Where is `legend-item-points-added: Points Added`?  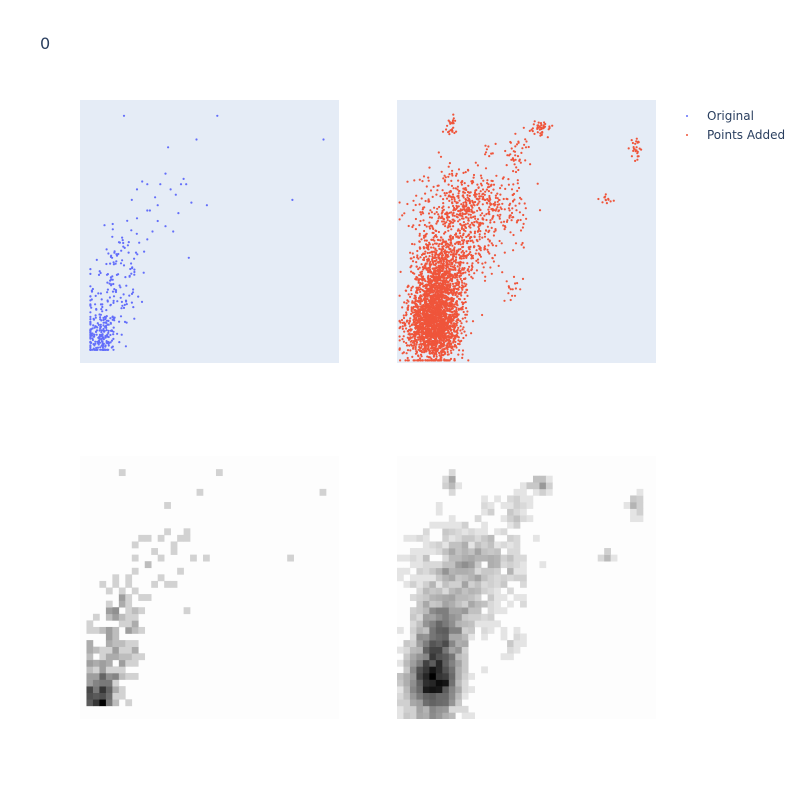
legend-item-points-added: Points Added is located at coordinates (731, 134).